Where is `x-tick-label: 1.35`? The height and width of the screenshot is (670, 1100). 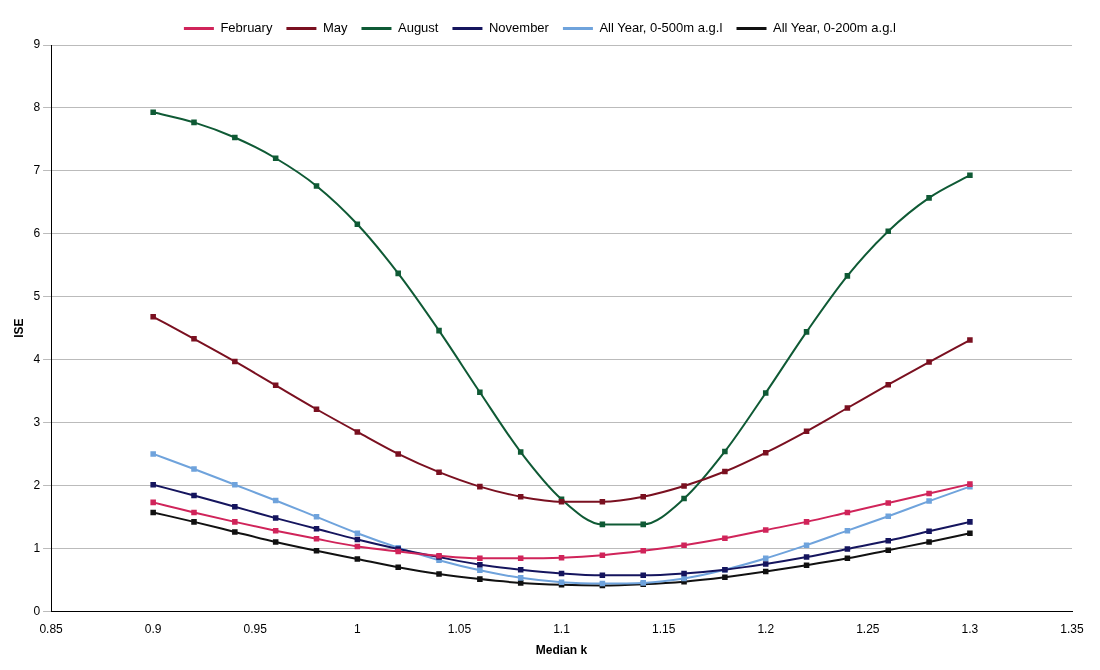 x-tick-label: 1.35 is located at coordinates (1072, 628).